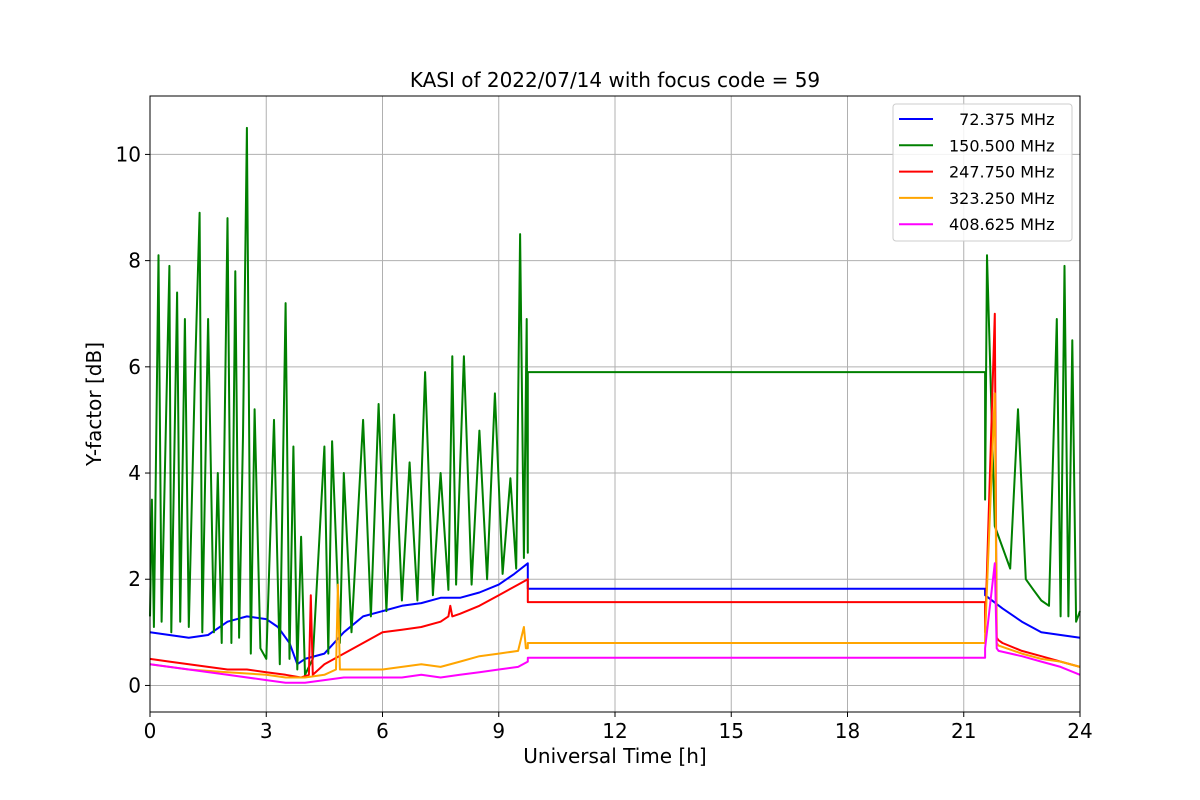  Describe the element at coordinates (134, 685) in the screenshot. I see `y-tick-label: 0` at that location.